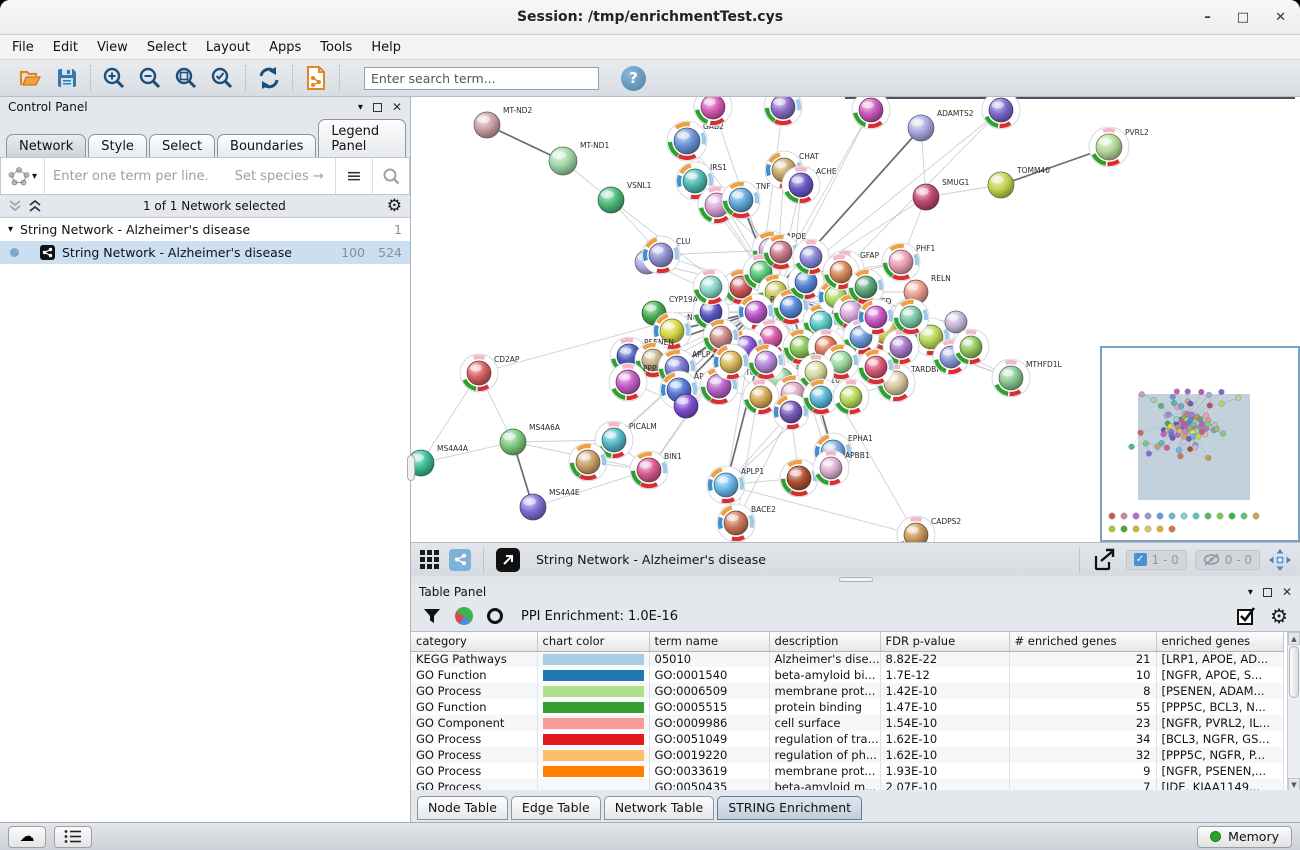 This screenshot has height=850, width=1300. I want to click on save-session-icon, so click(67, 78).